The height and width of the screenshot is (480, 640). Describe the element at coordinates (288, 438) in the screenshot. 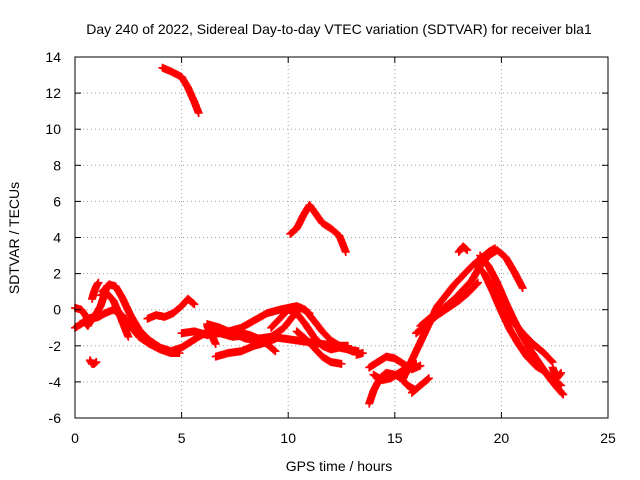

I see `x-tick-label: 10` at that location.